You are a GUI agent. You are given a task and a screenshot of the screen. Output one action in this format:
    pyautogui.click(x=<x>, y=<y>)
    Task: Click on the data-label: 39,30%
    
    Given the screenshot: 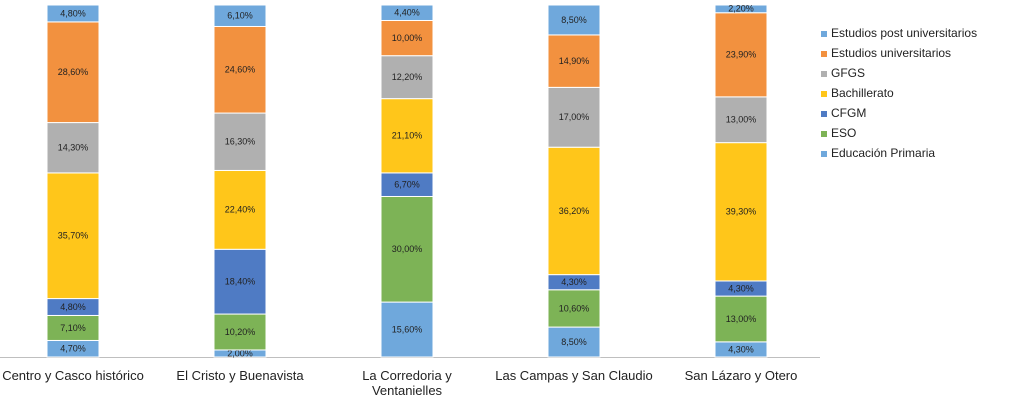 What is the action you would take?
    pyautogui.click(x=741, y=212)
    